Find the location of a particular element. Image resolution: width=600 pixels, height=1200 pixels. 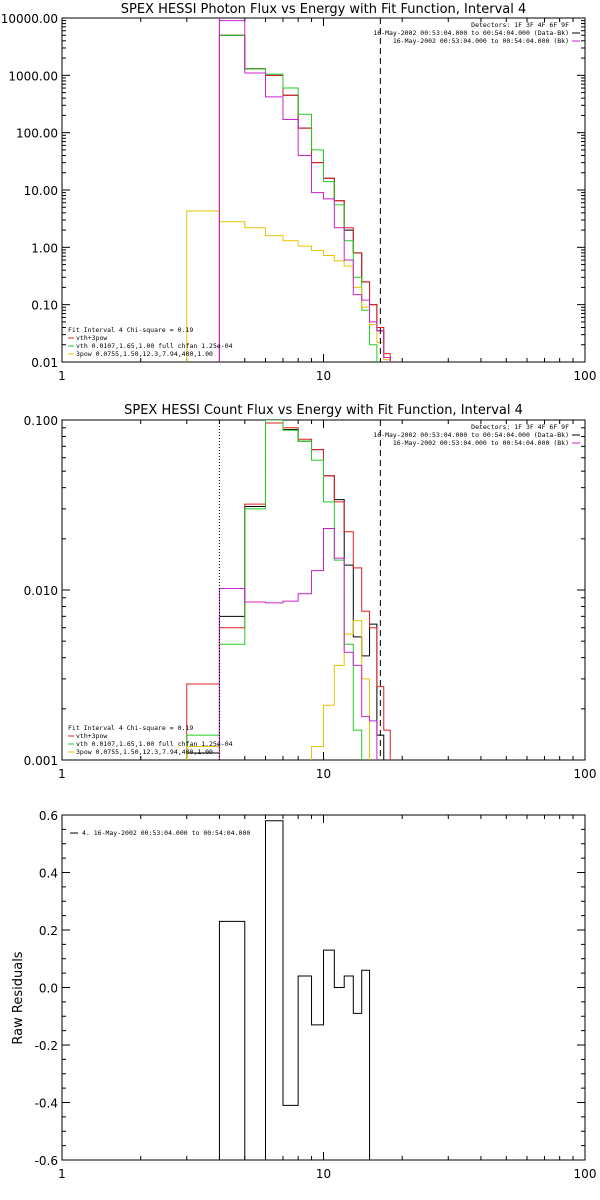

y-tick-label: 0.4 is located at coordinates (48, 874).